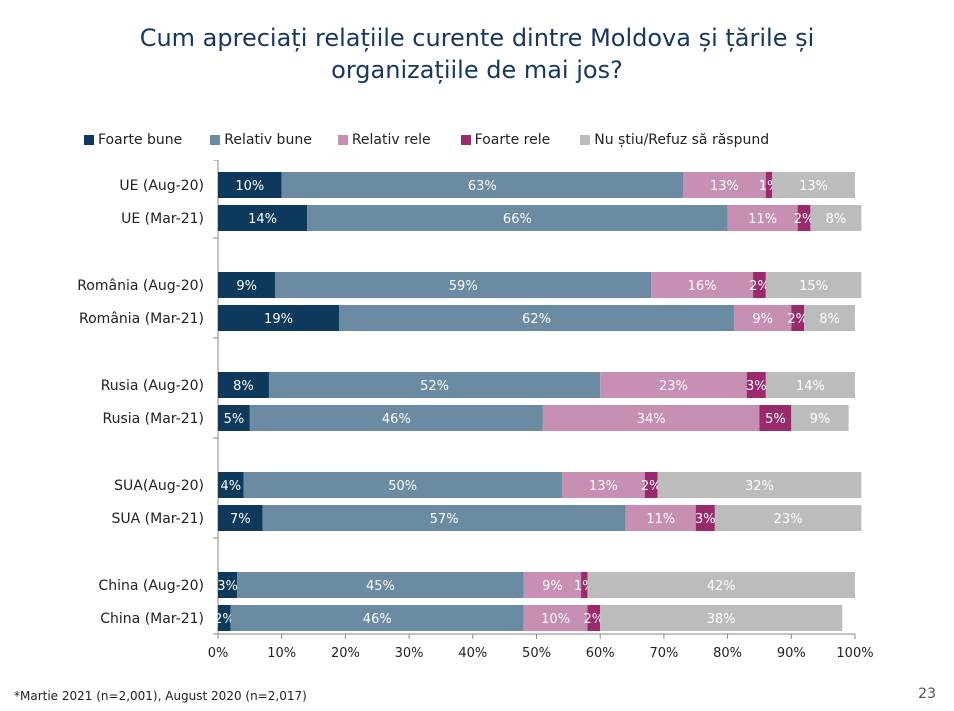  I want to click on category-label: SUA(Aug-20), so click(159, 486).